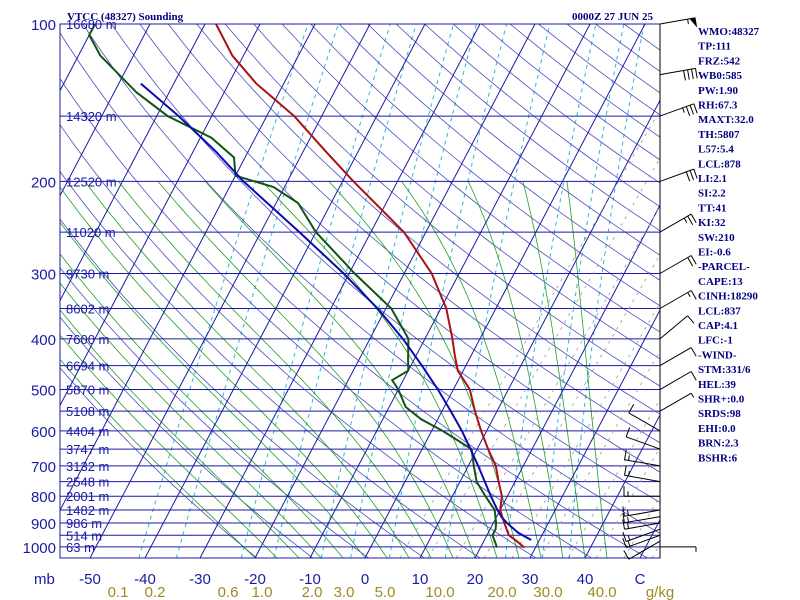 This screenshot has width=800, height=600. What do you see at coordinates (200, 579) in the screenshot?
I see `temperature-tick-label: -30` at bounding box center [200, 579].